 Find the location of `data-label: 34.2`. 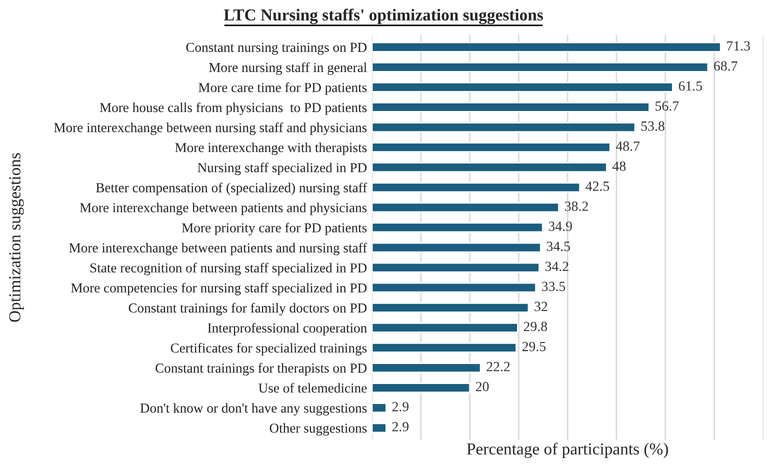

data-label: 34.2 is located at coordinates (556, 267).